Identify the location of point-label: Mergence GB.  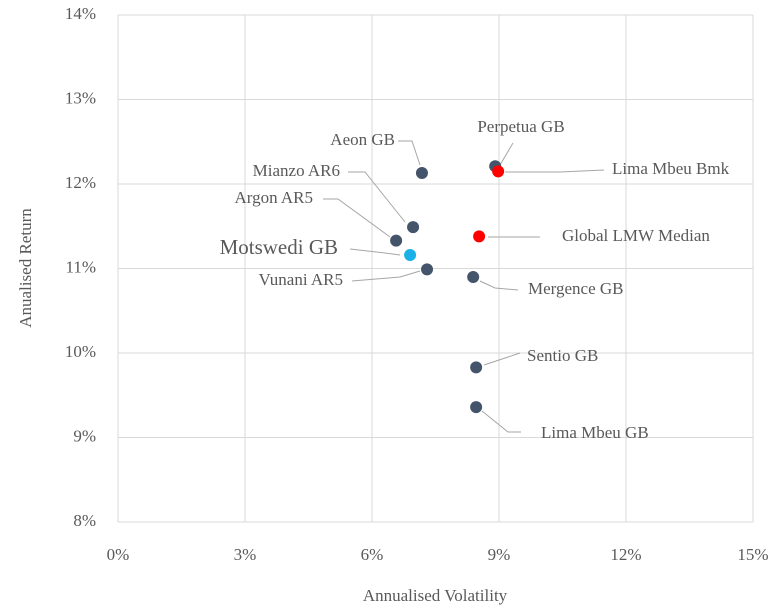
(576, 288).